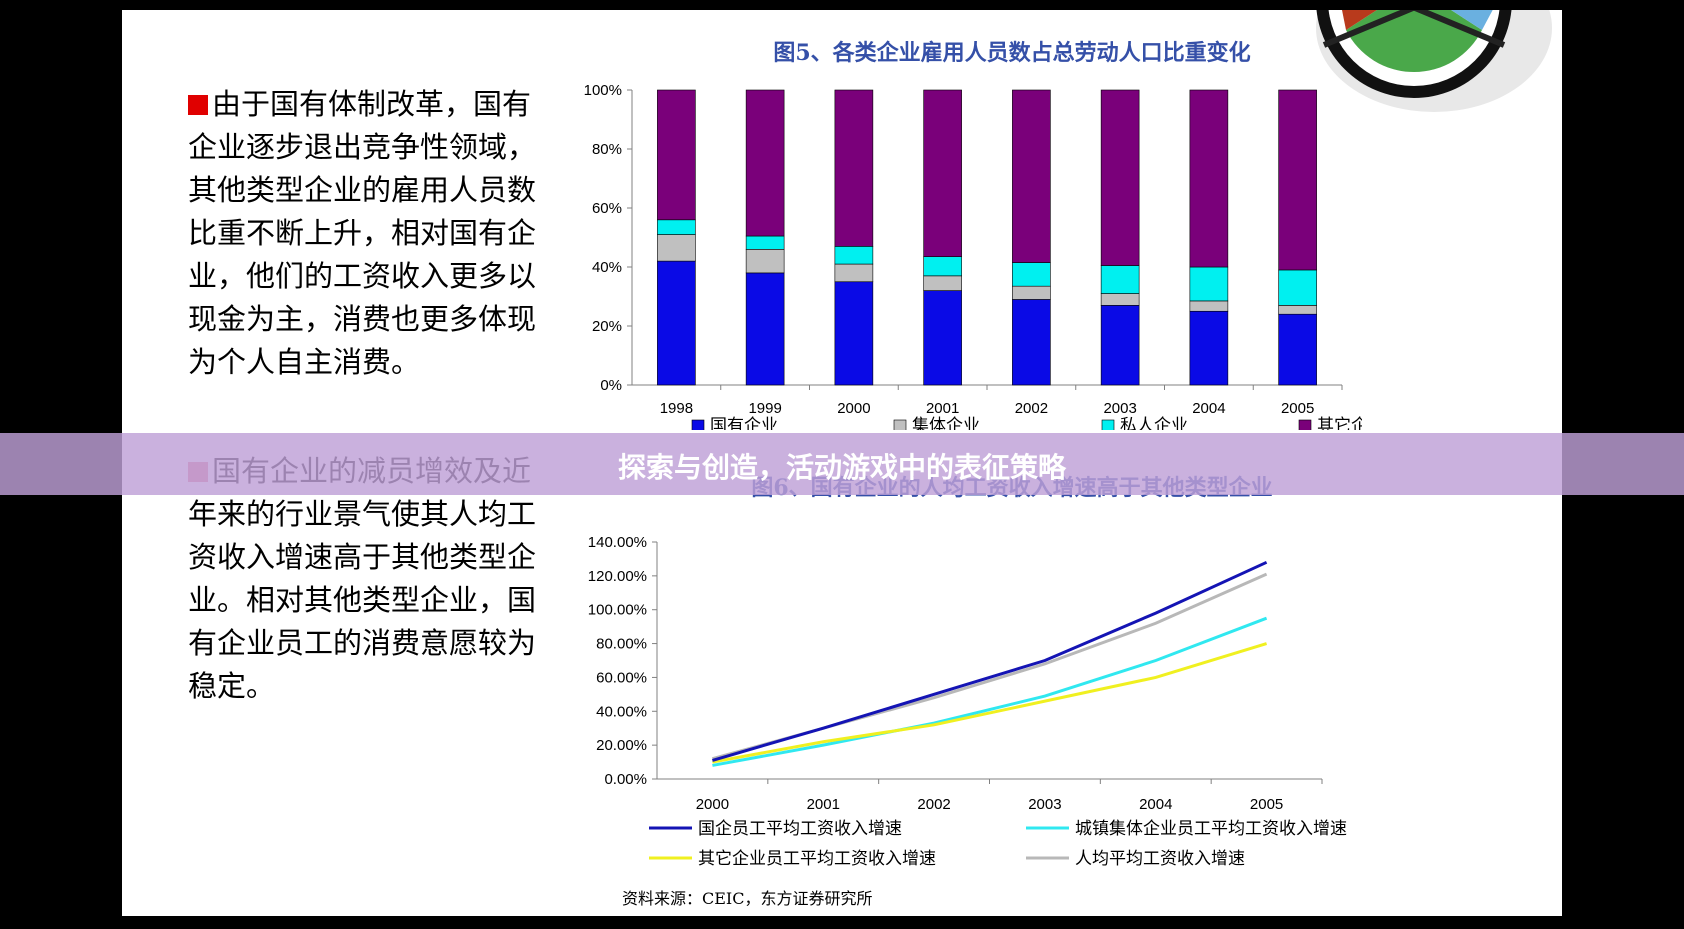  Describe the element at coordinates (1119, 408) in the screenshot. I see `c5-x-tick-label: 2003` at that location.